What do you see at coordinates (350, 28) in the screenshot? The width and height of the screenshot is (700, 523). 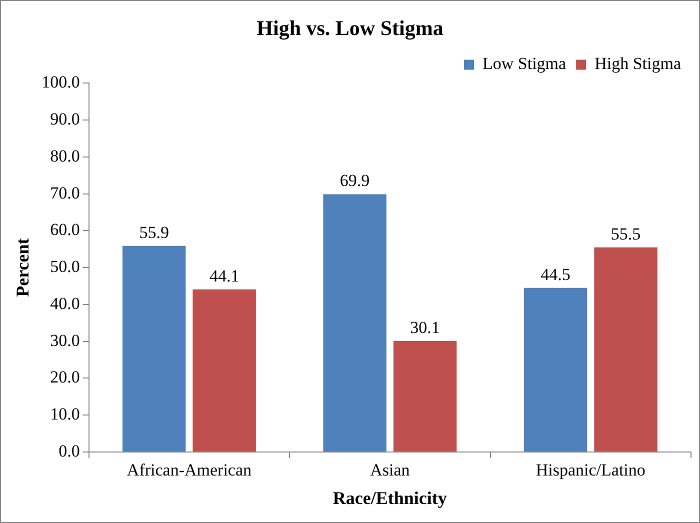 I see `chart-title: High vs. Low Stigma` at bounding box center [350, 28].